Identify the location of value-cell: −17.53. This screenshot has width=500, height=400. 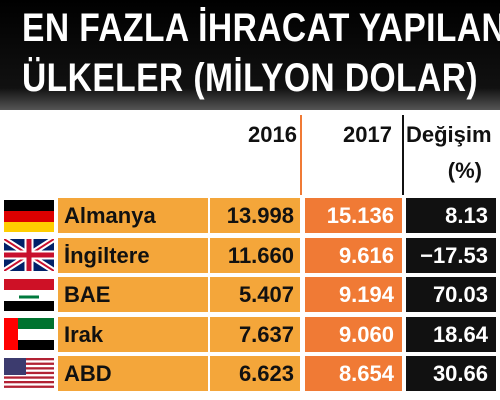
(451, 255).